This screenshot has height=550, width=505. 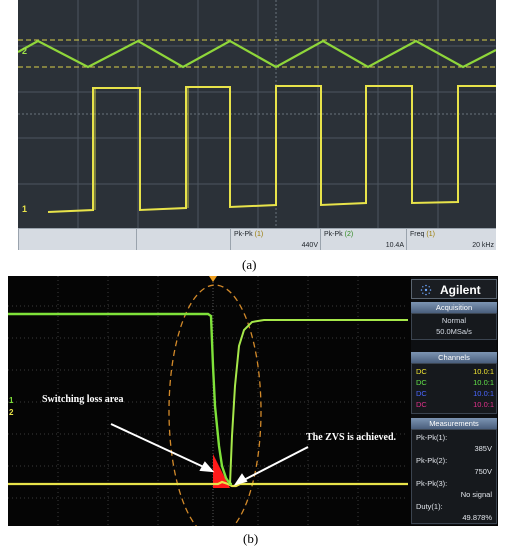 I want to click on acquisition-mode: Normal, so click(x=454, y=320).